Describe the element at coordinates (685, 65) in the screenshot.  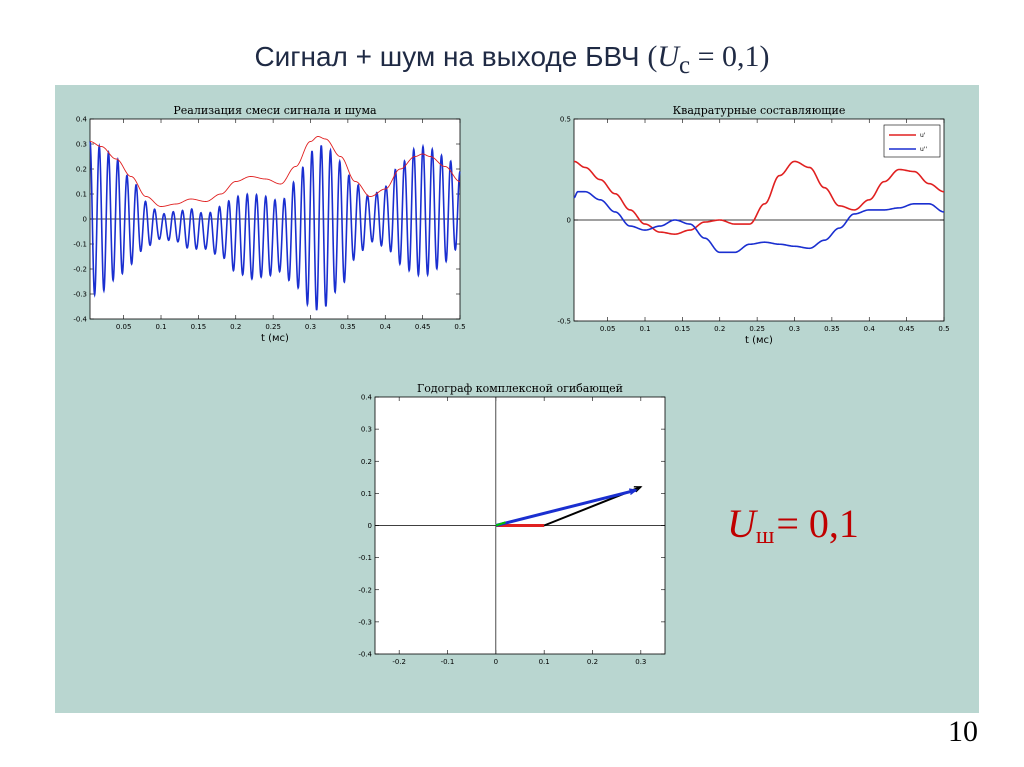
I see `formula-subscript: c` at that location.